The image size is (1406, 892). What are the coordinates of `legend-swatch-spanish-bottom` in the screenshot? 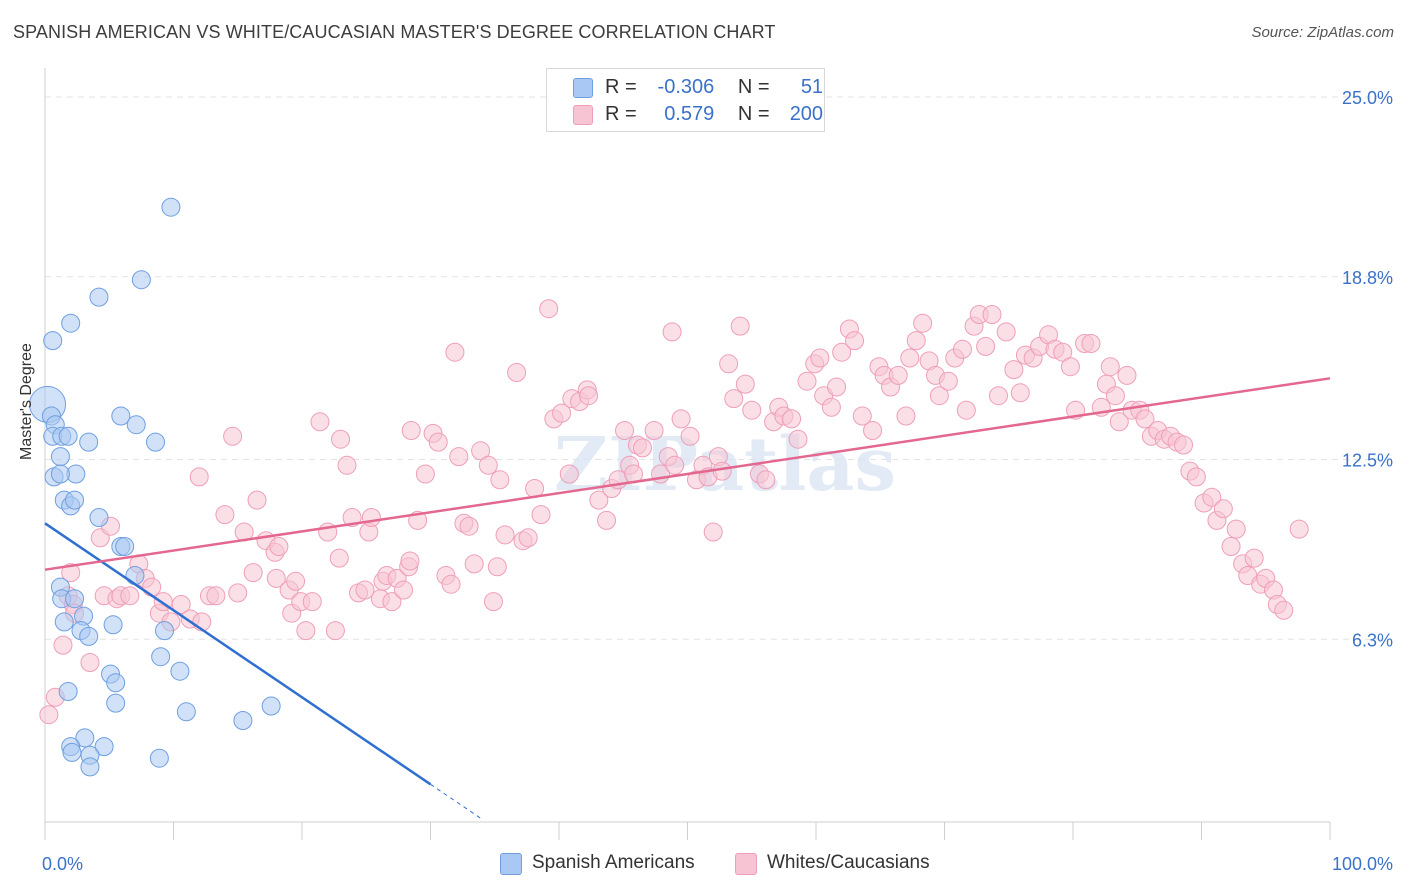 It's located at (511, 864).